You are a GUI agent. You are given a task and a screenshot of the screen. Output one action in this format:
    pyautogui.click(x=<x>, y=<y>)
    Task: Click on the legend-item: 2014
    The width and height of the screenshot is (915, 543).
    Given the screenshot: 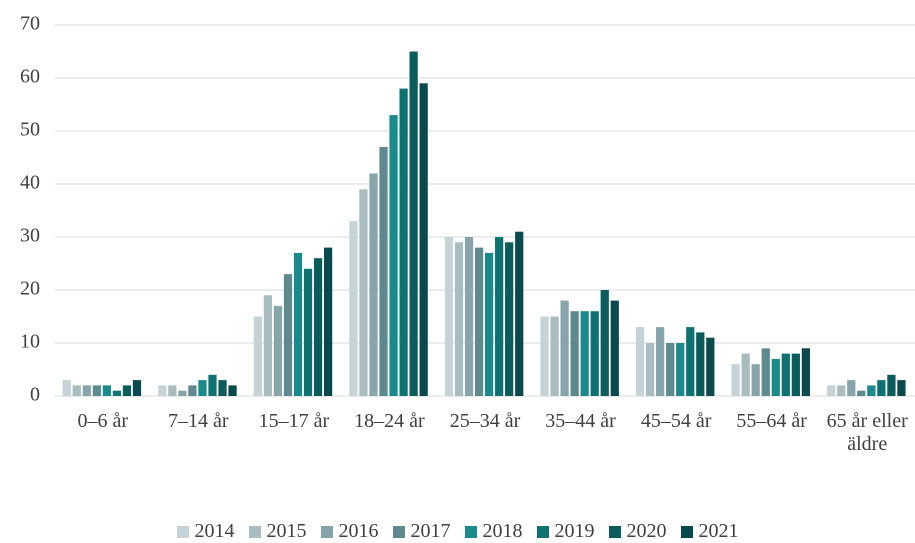 What is the action you would take?
    pyautogui.click(x=205, y=531)
    